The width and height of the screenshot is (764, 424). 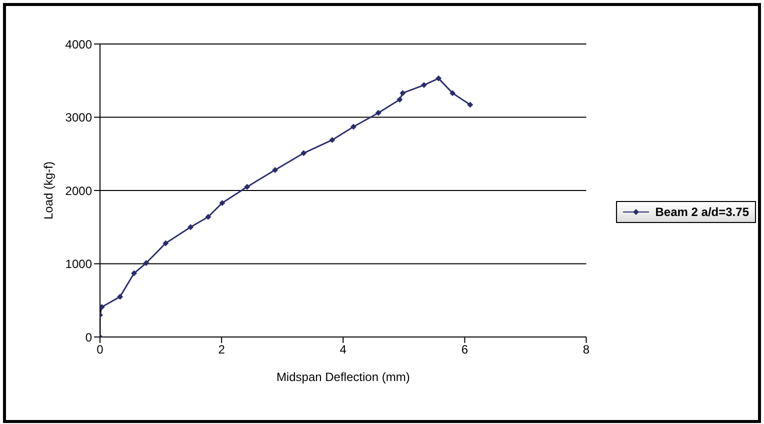 I want to click on y-tick-label: 4000, so click(x=78, y=44).